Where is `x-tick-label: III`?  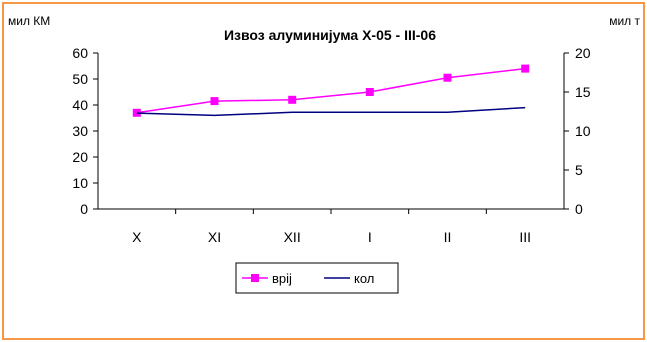 x-tick-label: III is located at coordinates (525, 237).